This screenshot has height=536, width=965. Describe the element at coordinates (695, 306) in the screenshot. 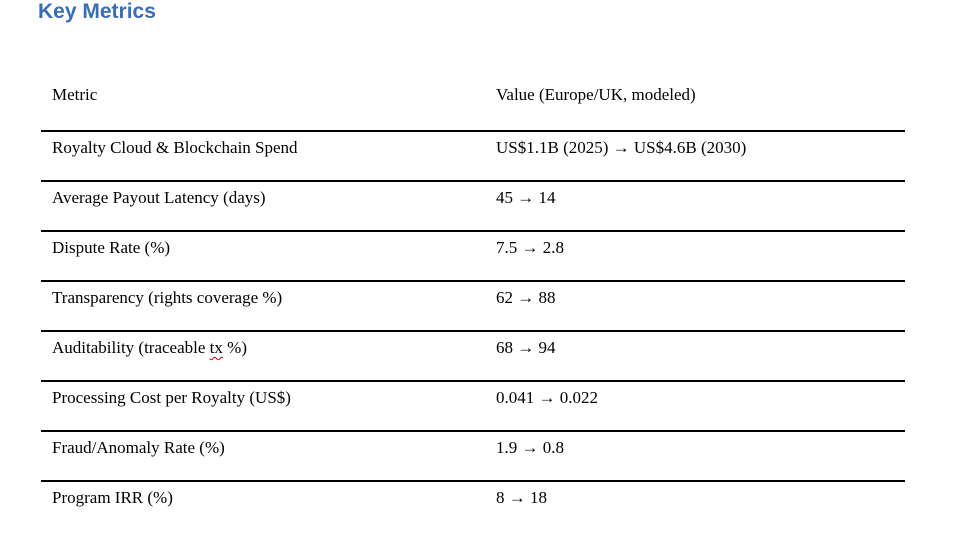

I see `value-cell: 62 → 88` at that location.